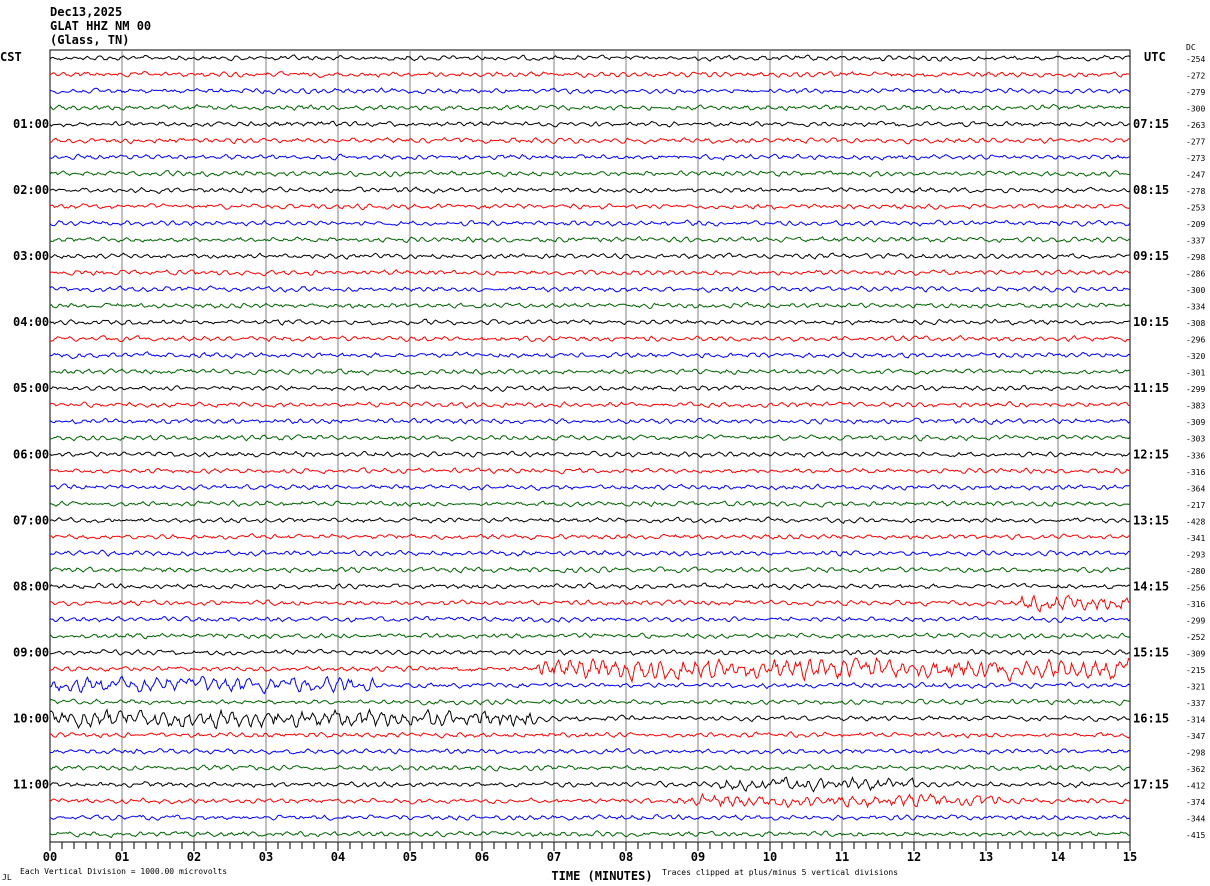 The image size is (1210, 886). I want to click on left-hour-label: 06:00, so click(31, 454).